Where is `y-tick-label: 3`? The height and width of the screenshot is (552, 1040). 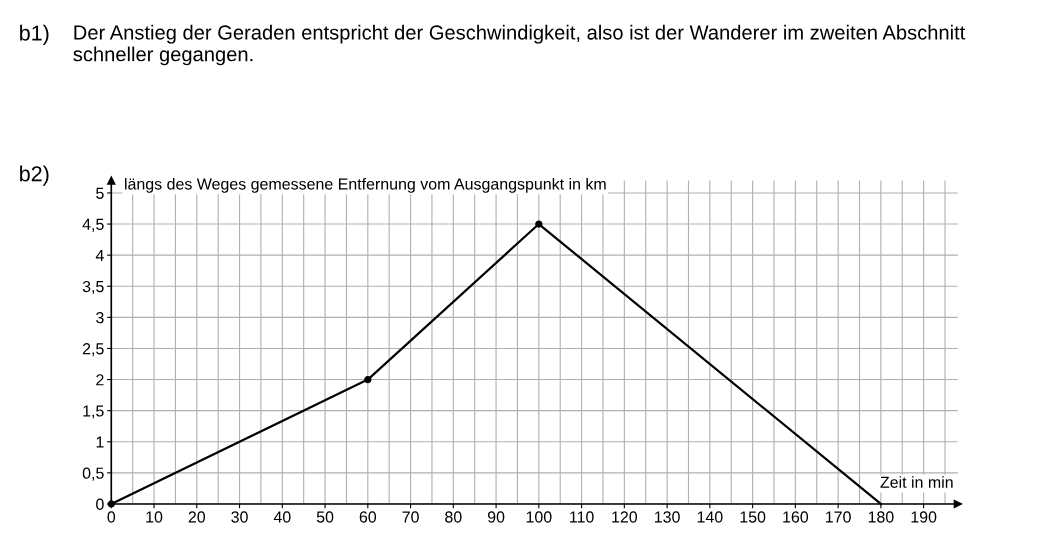
y-tick-label: 3 is located at coordinates (100, 317).